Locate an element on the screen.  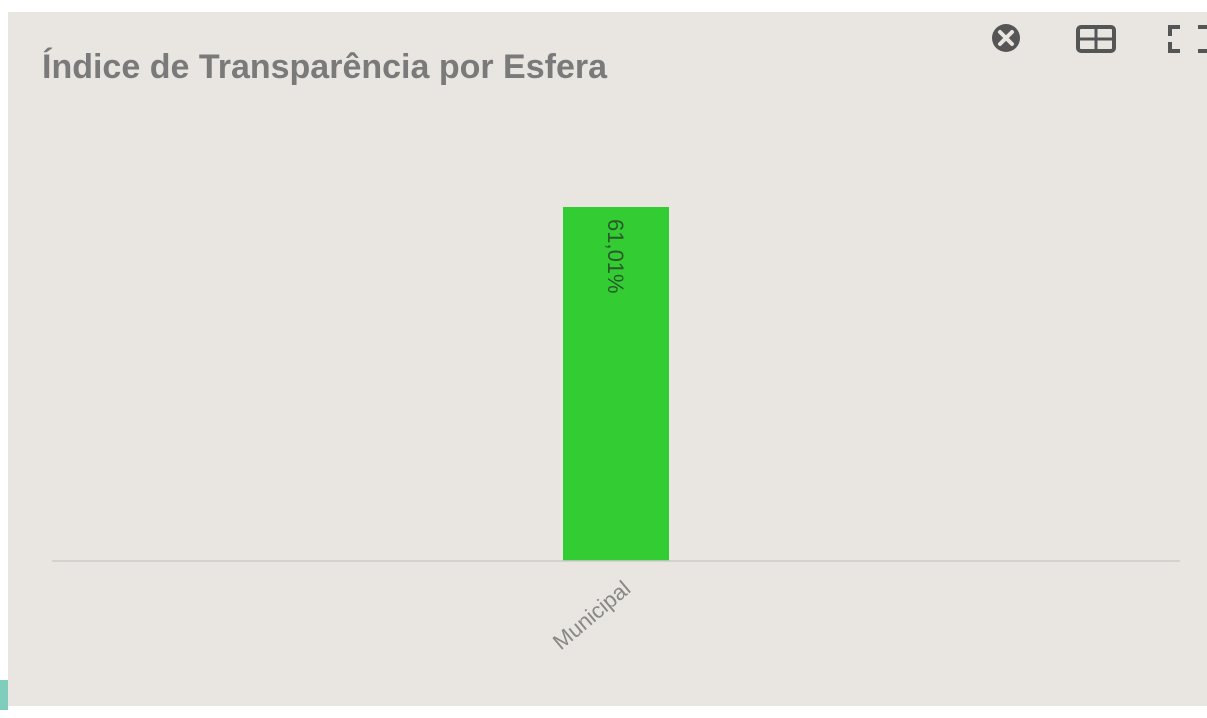
close-button is located at coordinates (1006, 38).